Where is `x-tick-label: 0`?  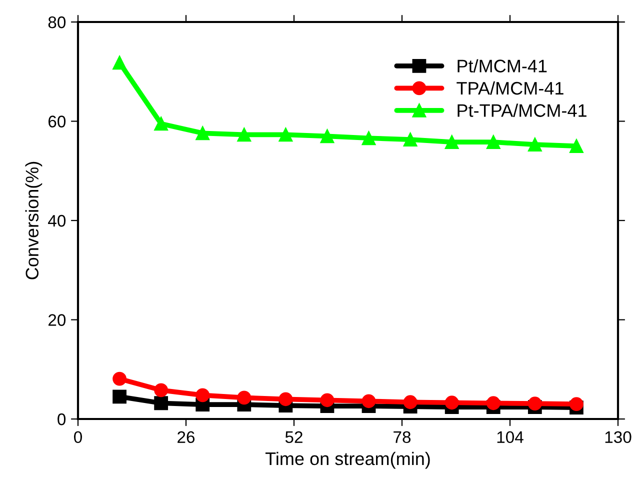 x-tick-label: 0 is located at coordinates (78, 437).